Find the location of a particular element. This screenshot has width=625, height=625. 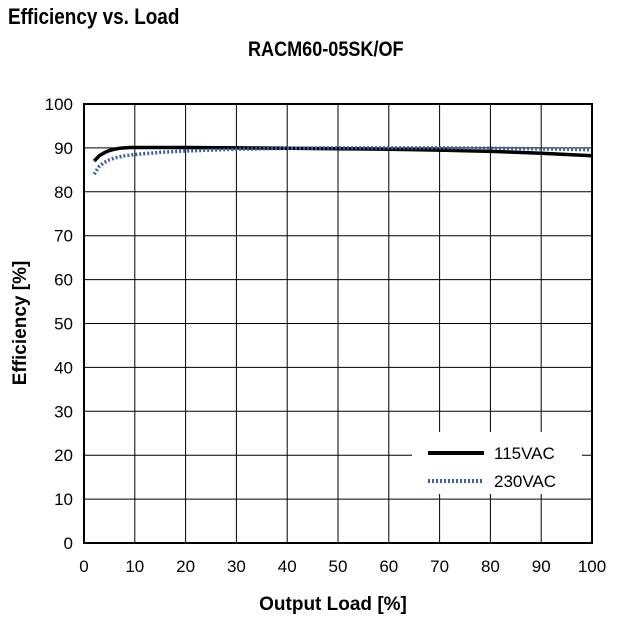

y-tick-label: 40 is located at coordinates (63, 367).